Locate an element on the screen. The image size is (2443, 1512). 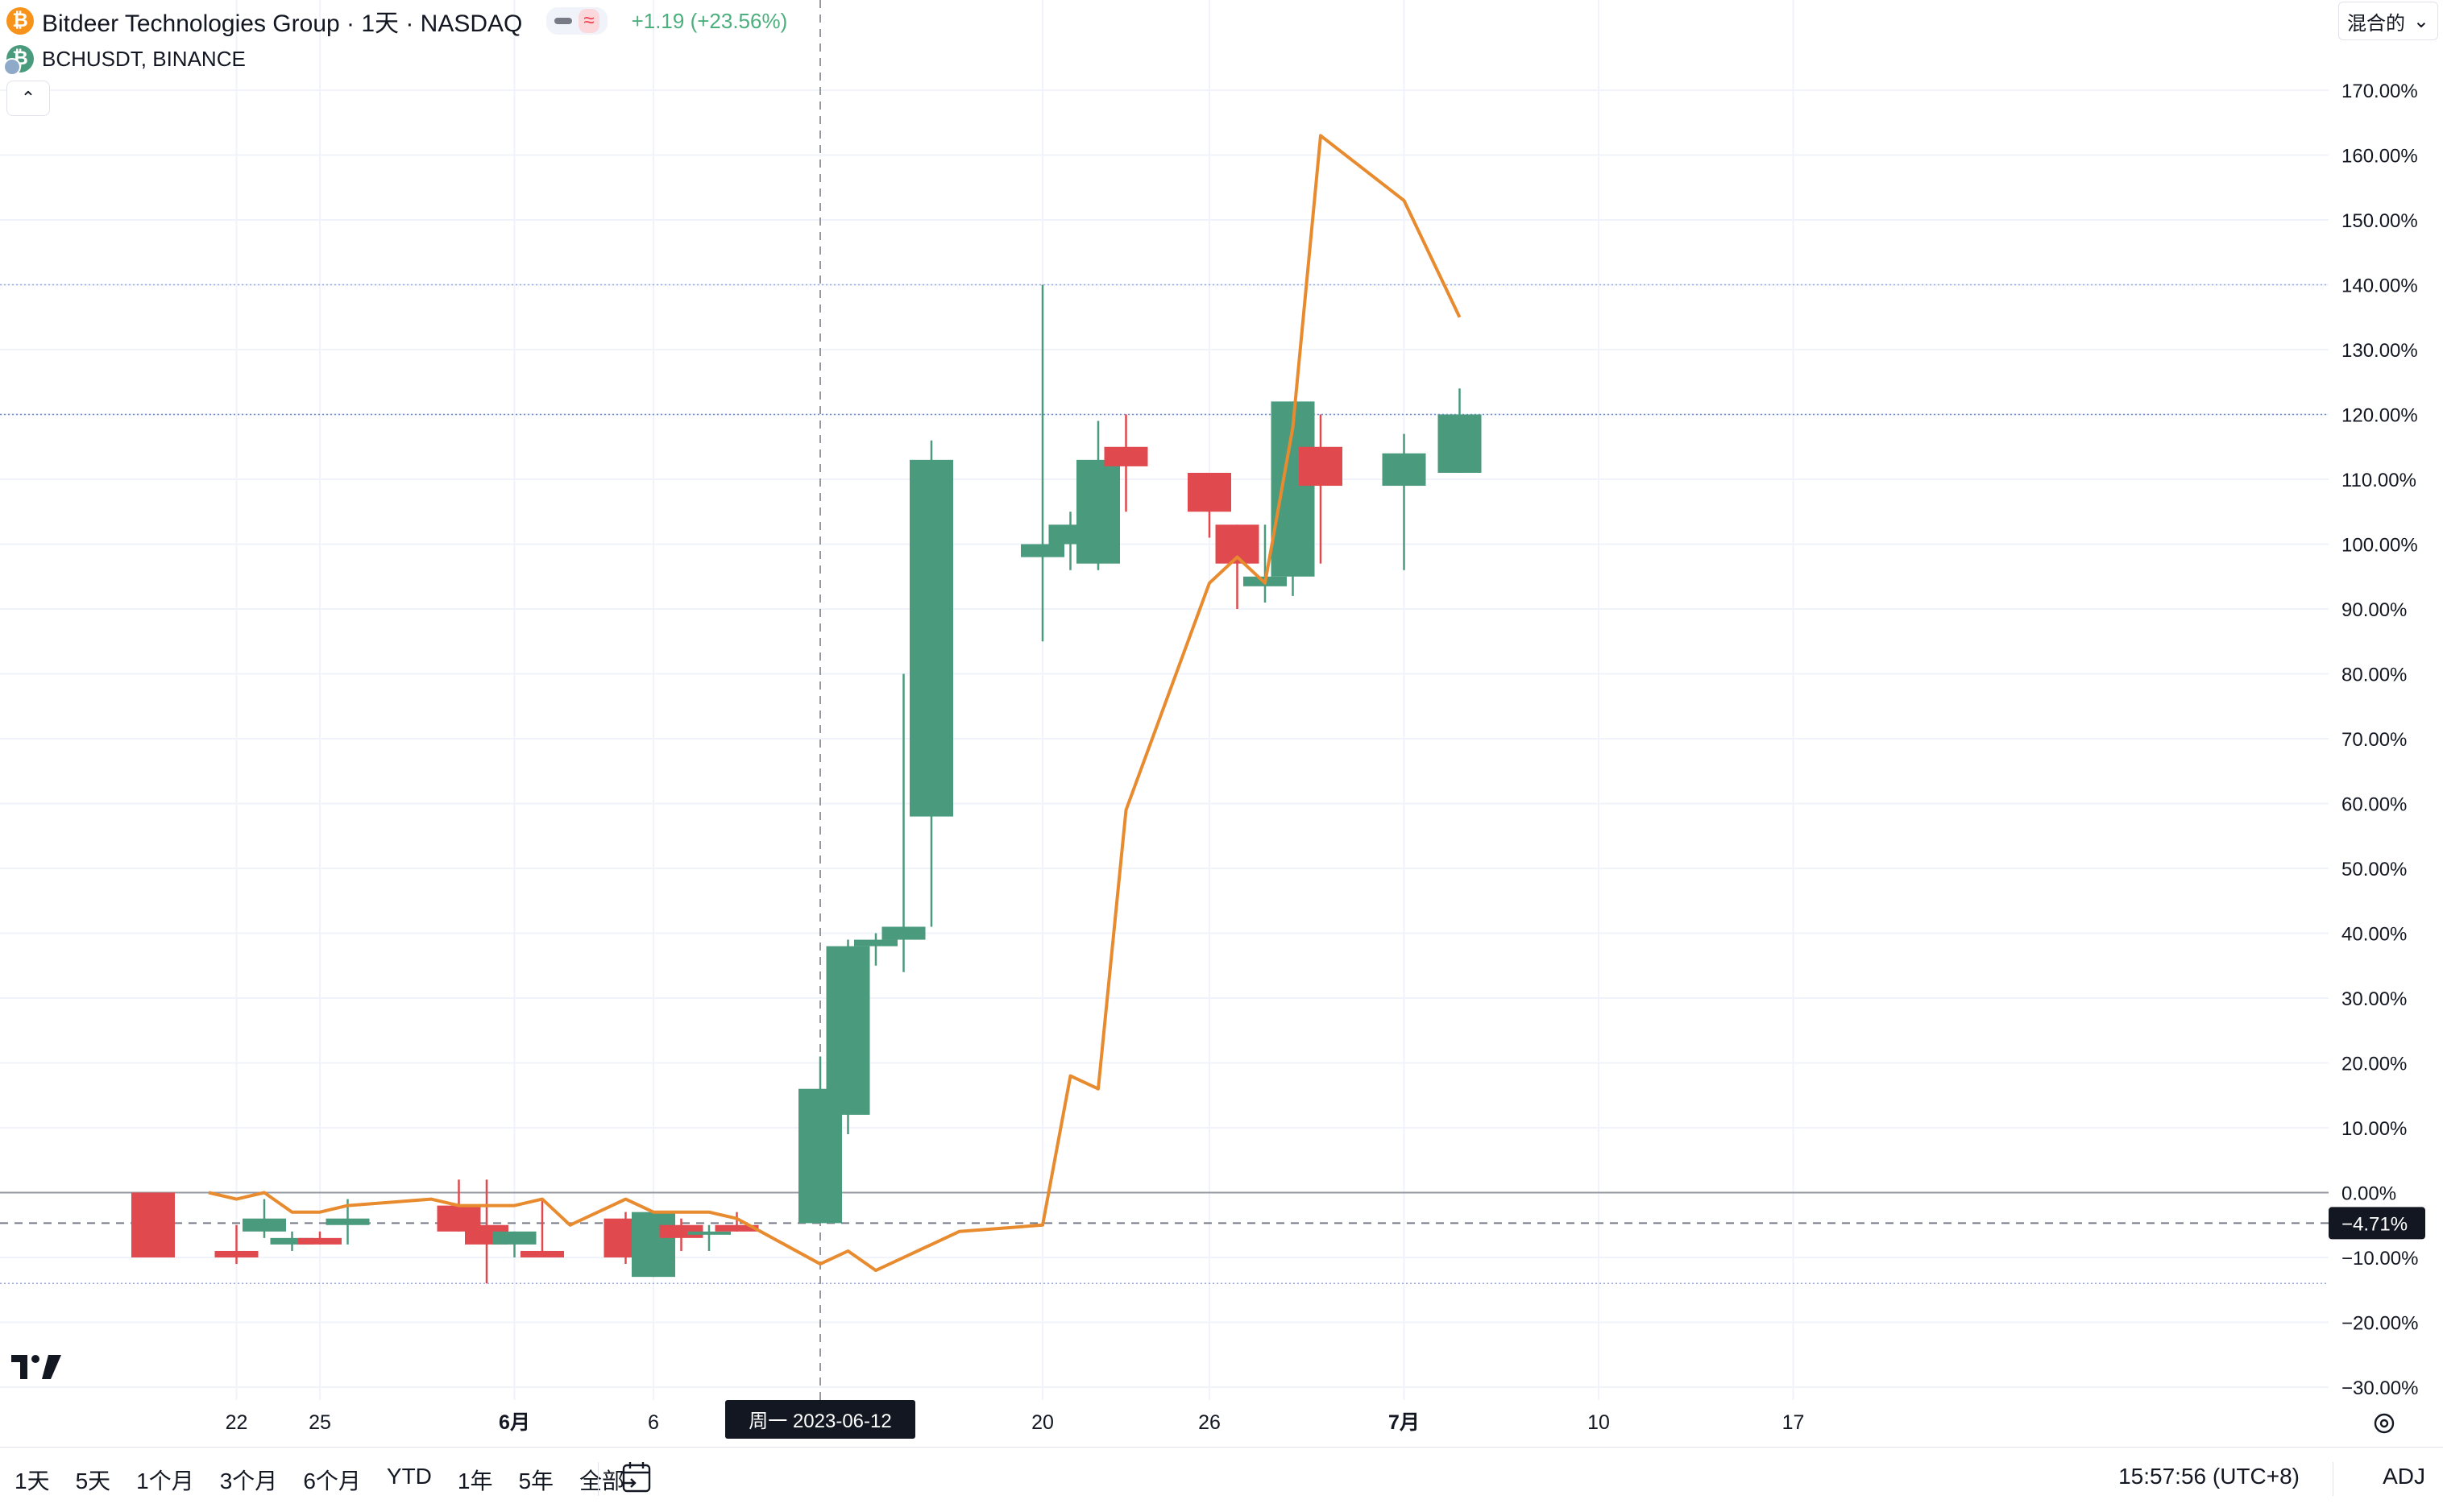
range-button: 1个月 is located at coordinates (165, 1481).